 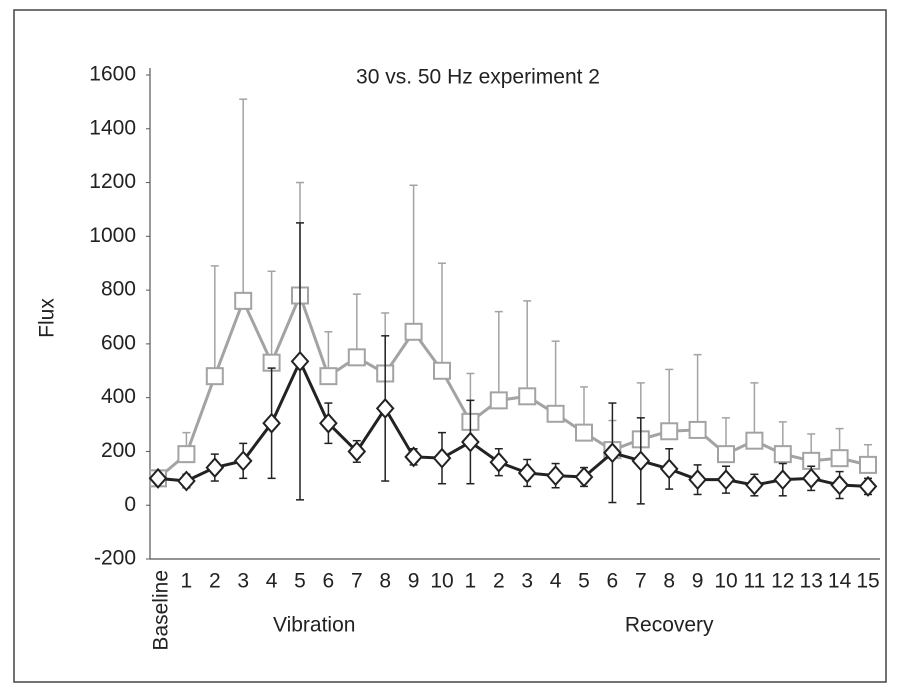 I want to click on y-axis-label: Flux, so click(x=47, y=318).